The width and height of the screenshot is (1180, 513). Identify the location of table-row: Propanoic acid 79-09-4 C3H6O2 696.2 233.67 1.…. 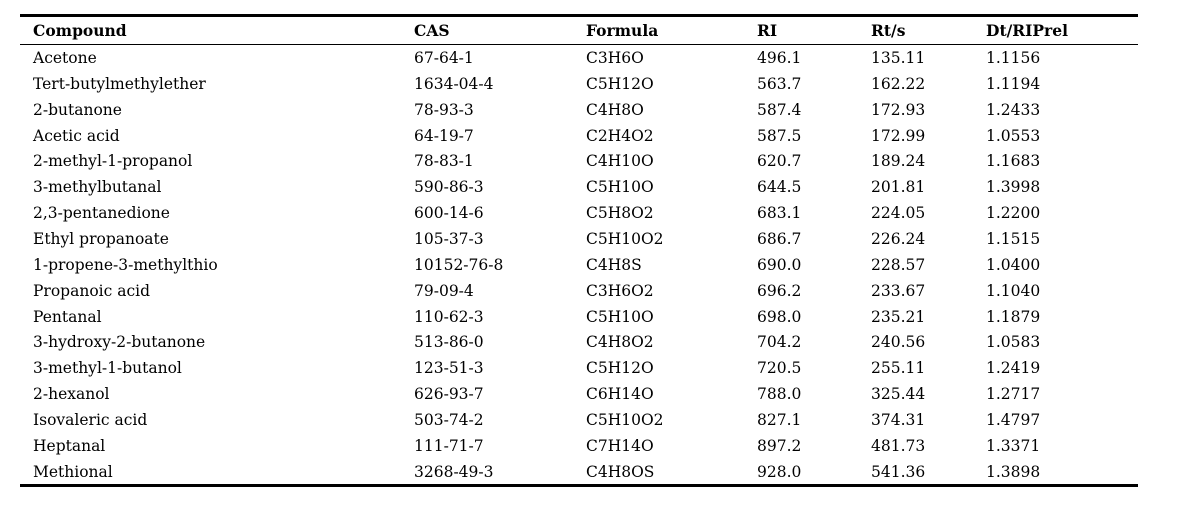
(590, 291).